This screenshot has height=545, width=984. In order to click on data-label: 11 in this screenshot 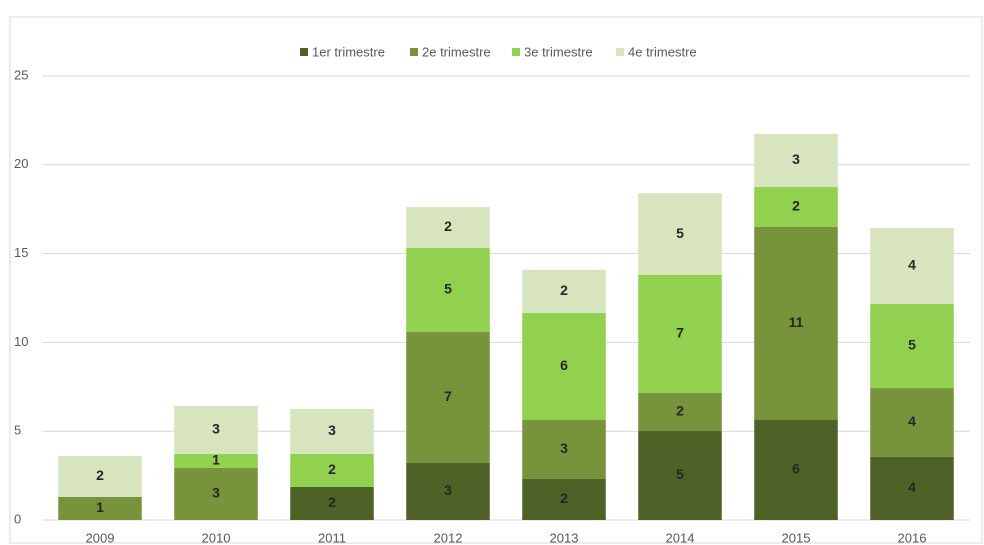, I will do `click(796, 322)`.